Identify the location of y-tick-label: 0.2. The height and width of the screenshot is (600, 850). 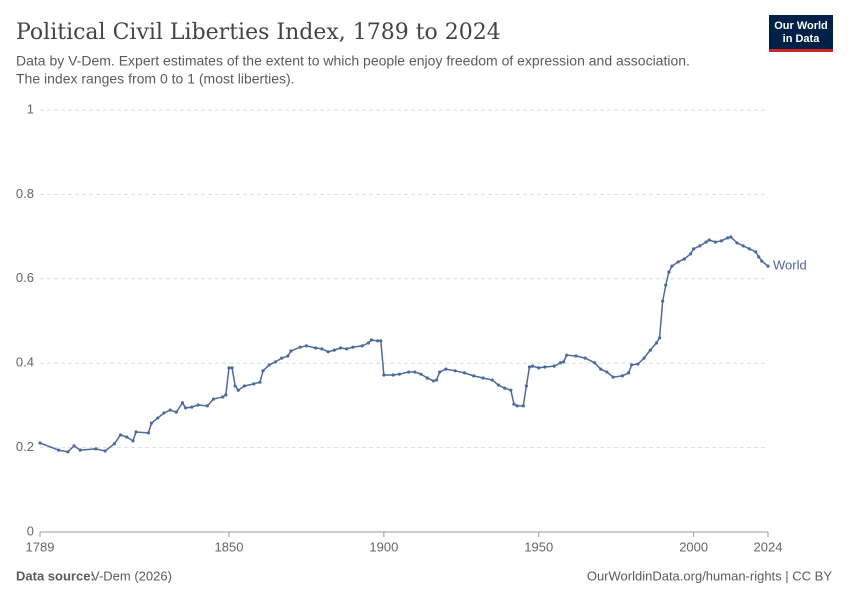
(25, 446).